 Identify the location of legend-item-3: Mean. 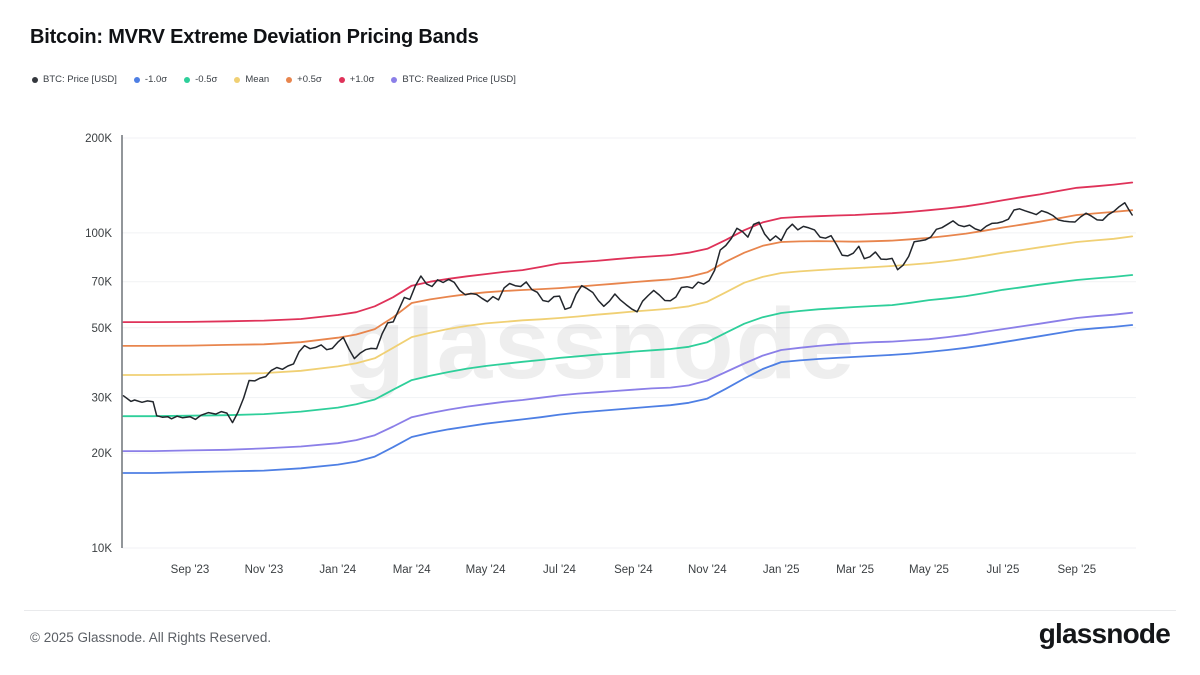
(251, 79).